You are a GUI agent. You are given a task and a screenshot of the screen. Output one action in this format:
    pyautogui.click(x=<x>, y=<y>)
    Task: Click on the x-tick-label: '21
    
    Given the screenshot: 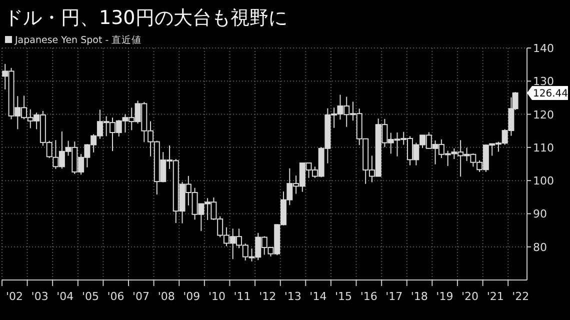 What is the action you would take?
    pyautogui.click(x=495, y=296)
    